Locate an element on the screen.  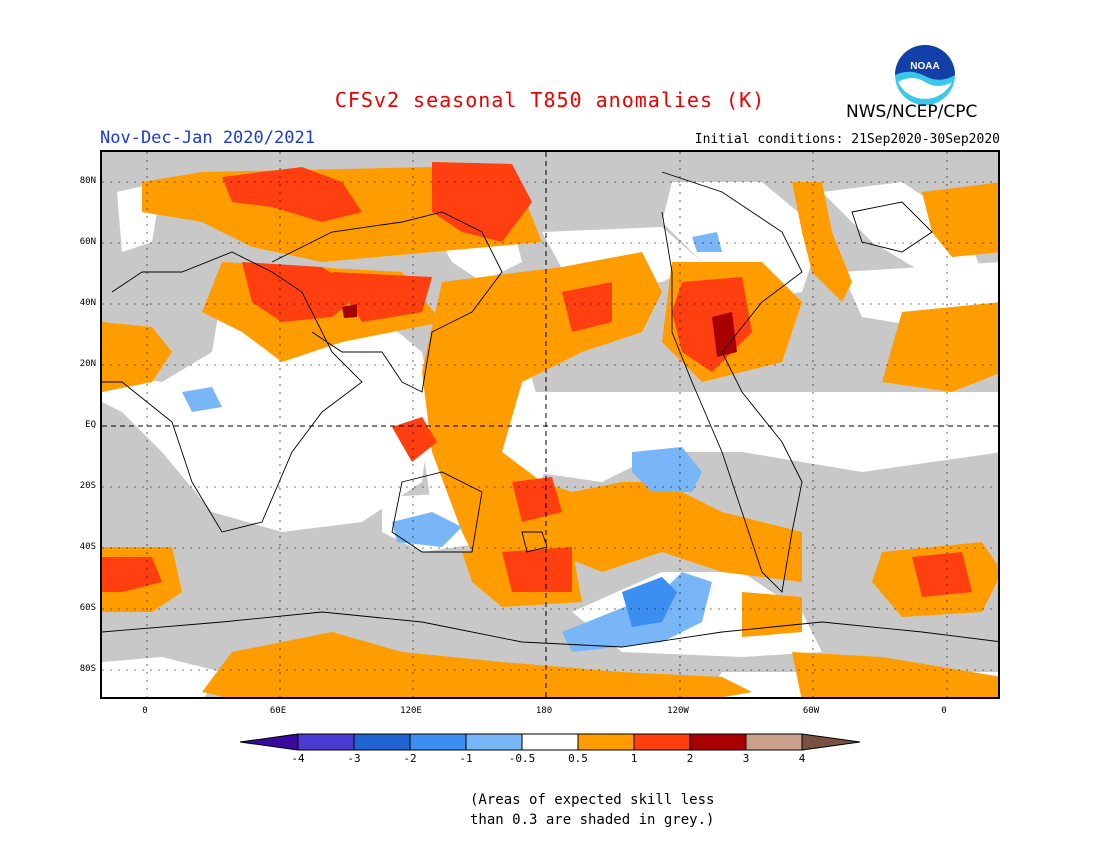
lat-label-40n: 40N is located at coordinates (87, 303).